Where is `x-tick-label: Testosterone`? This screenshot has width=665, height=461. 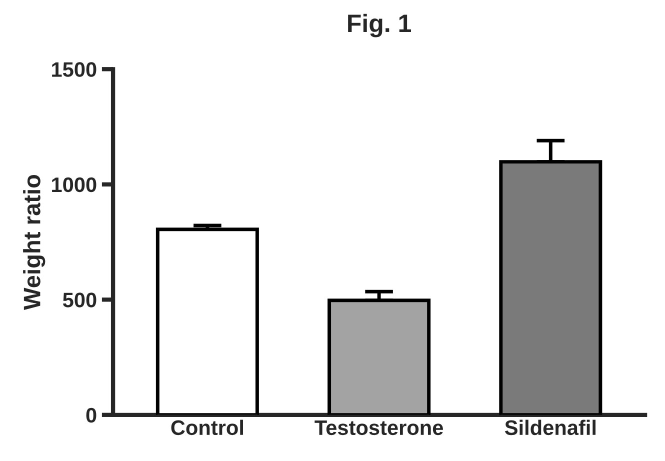 x-tick-label: Testosterone is located at coordinates (378, 428).